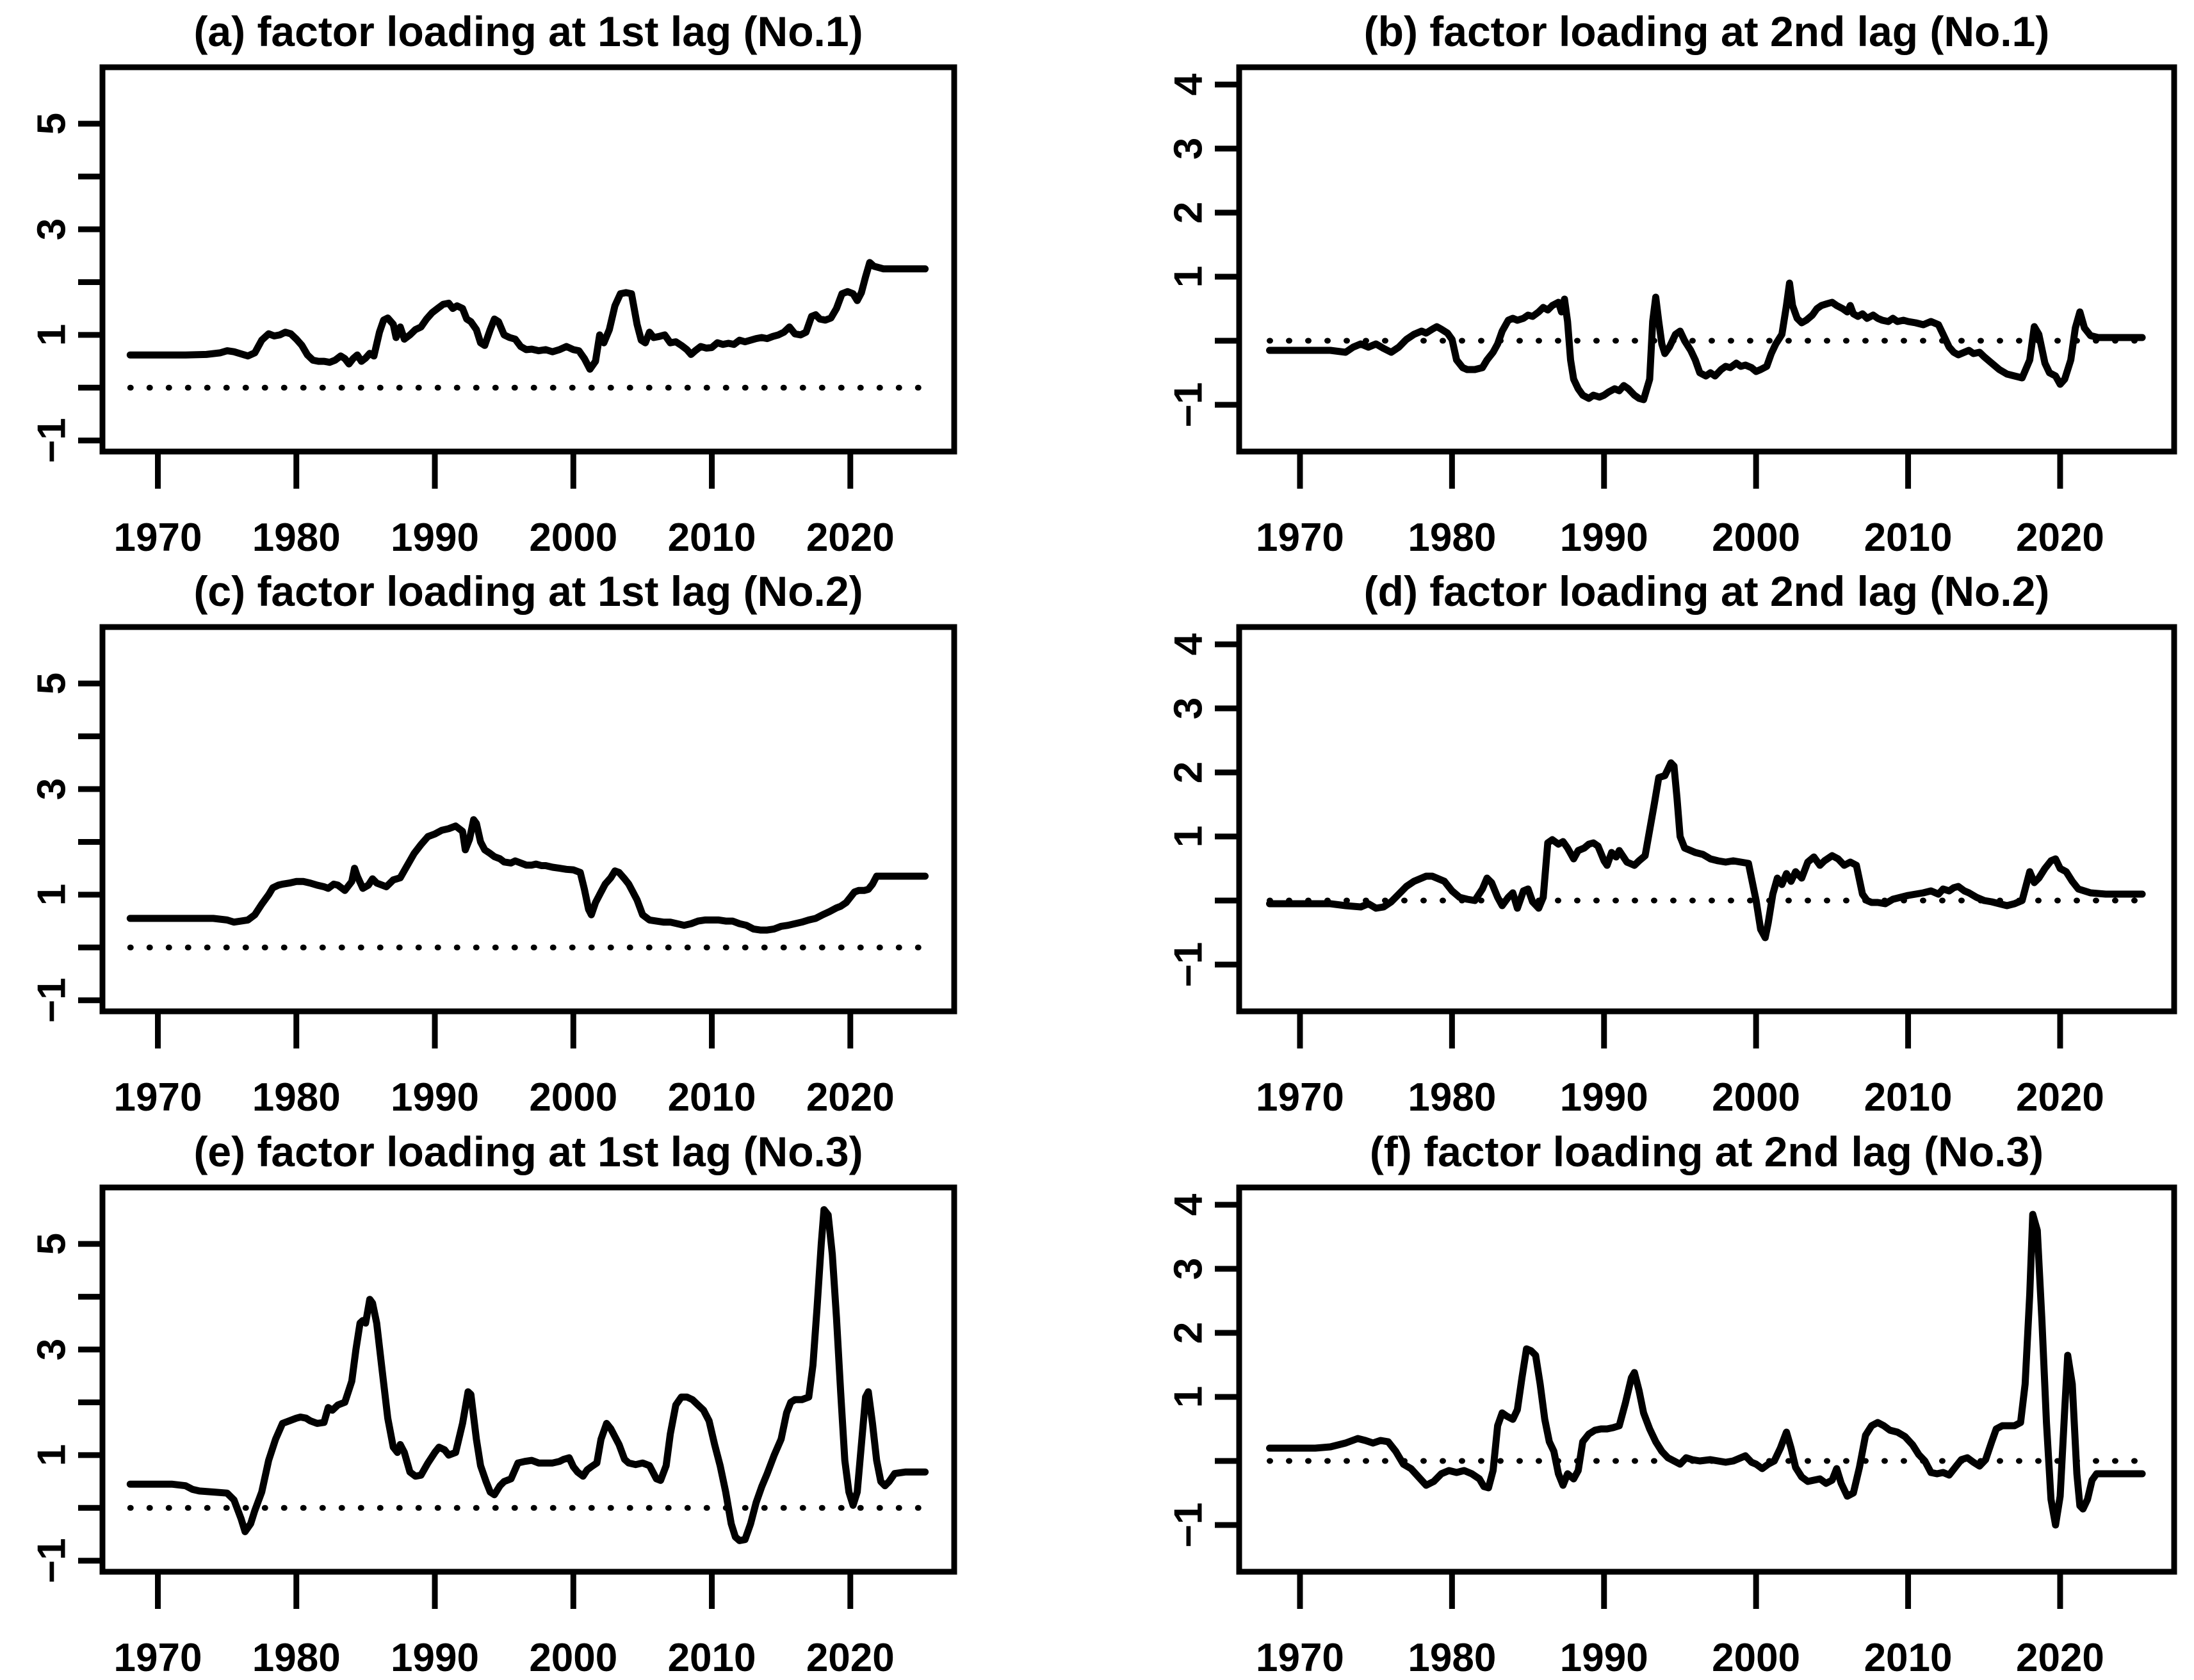 This screenshot has height=1680, width=2194. What do you see at coordinates (1707, 1151) in the screenshot?
I see `panel-title: (f) factor loading at 2nd lag (No.3)` at bounding box center [1707, 1151].